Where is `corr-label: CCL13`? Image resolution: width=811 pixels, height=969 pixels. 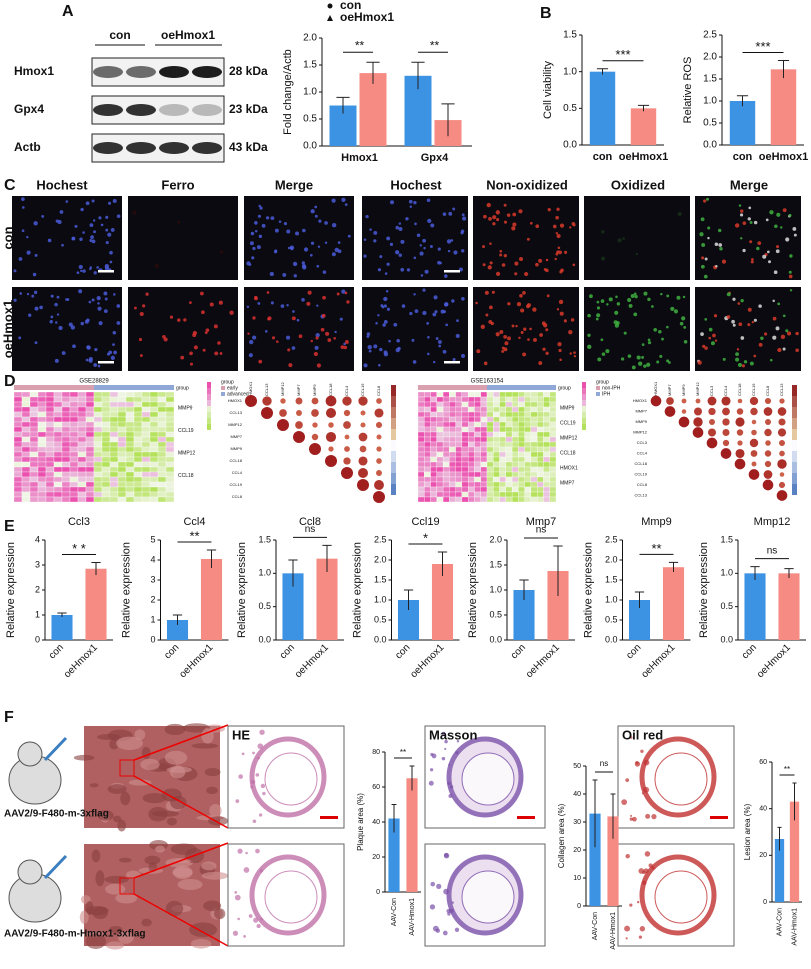 corr-label: CCL13 is located at coordinates (641, 495).